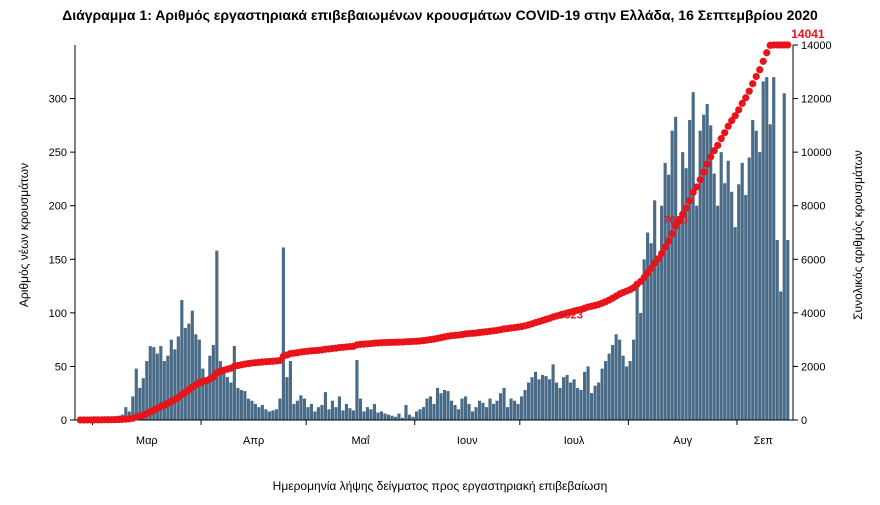 This screenshot has width=880, height=505. I want to click on x-tick-label: Μαΐ, so click(360, 441).